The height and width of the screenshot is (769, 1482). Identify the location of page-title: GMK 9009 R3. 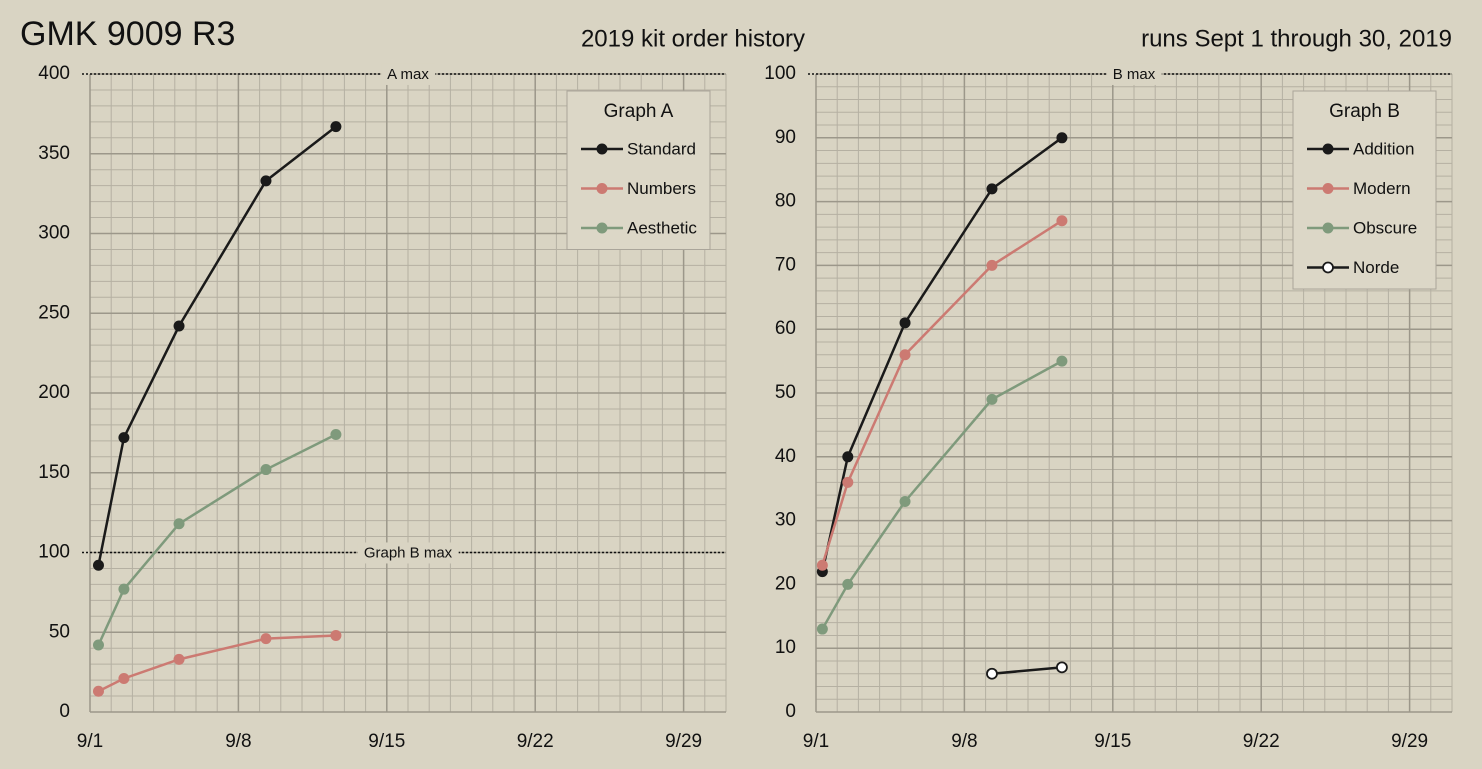
(127, 34).